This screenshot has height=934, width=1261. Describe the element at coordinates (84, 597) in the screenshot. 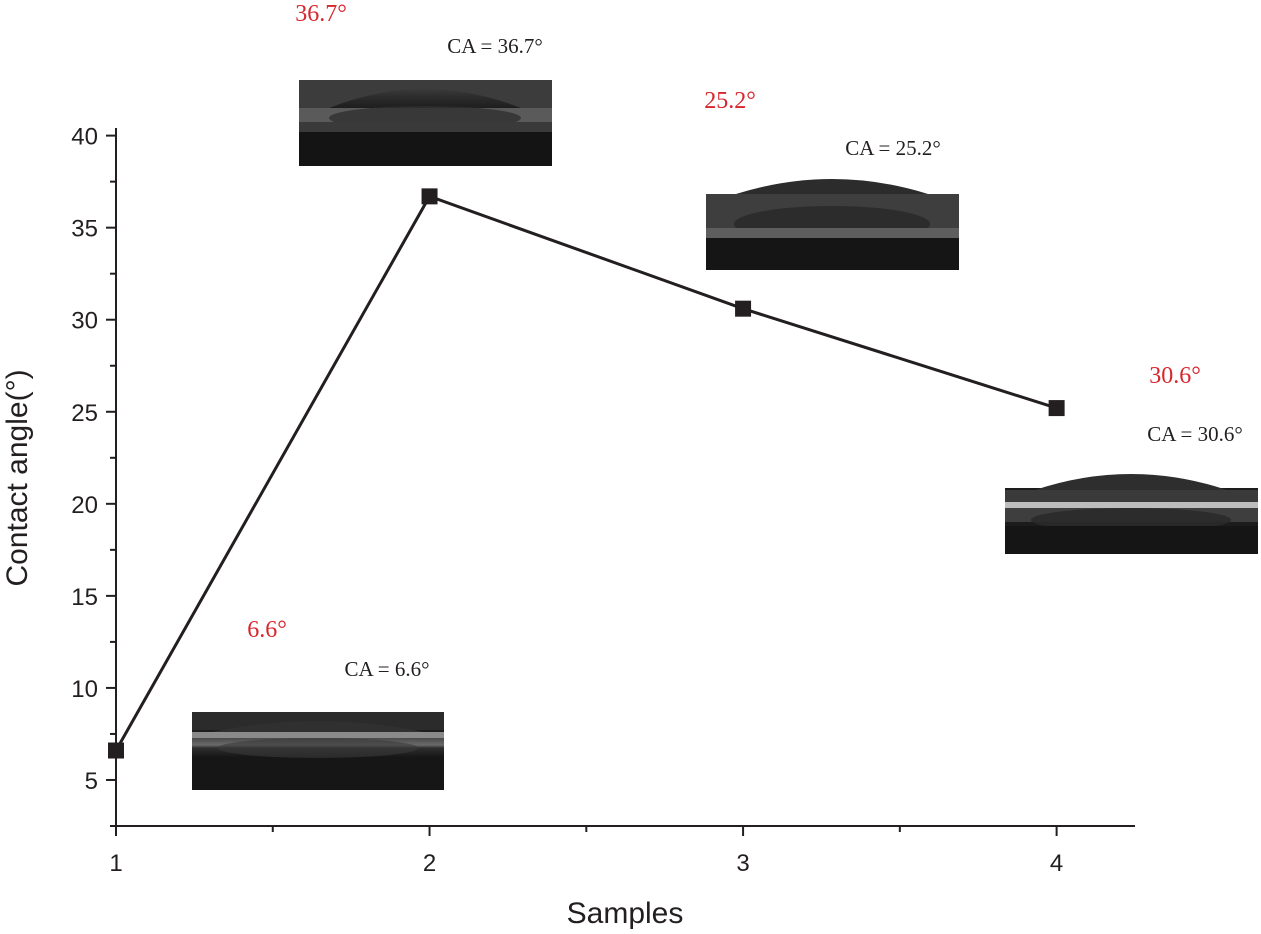

I see `y-tick-label: 15` at that location.